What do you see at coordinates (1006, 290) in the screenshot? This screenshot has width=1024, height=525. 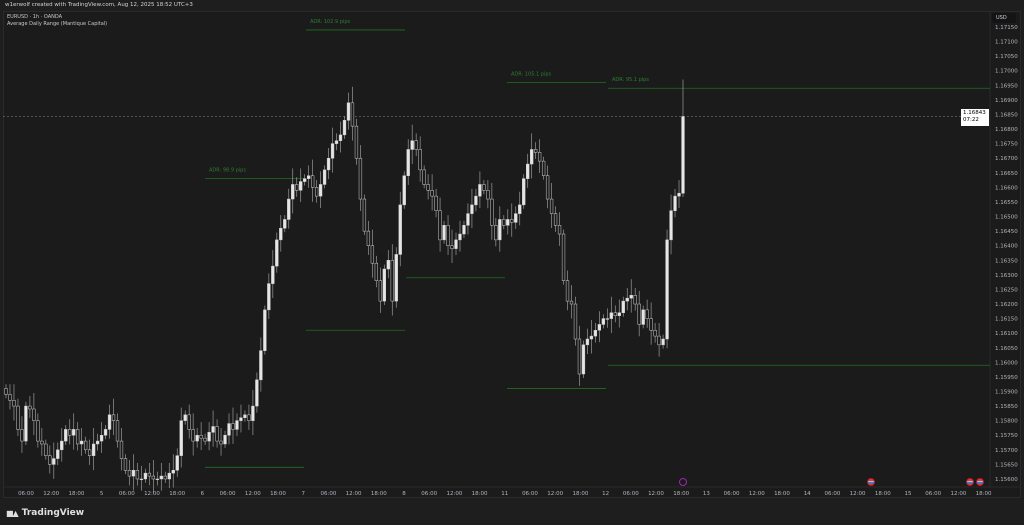 I see `price-tick-label: 1.16250` at bounding box center [1006, 290].